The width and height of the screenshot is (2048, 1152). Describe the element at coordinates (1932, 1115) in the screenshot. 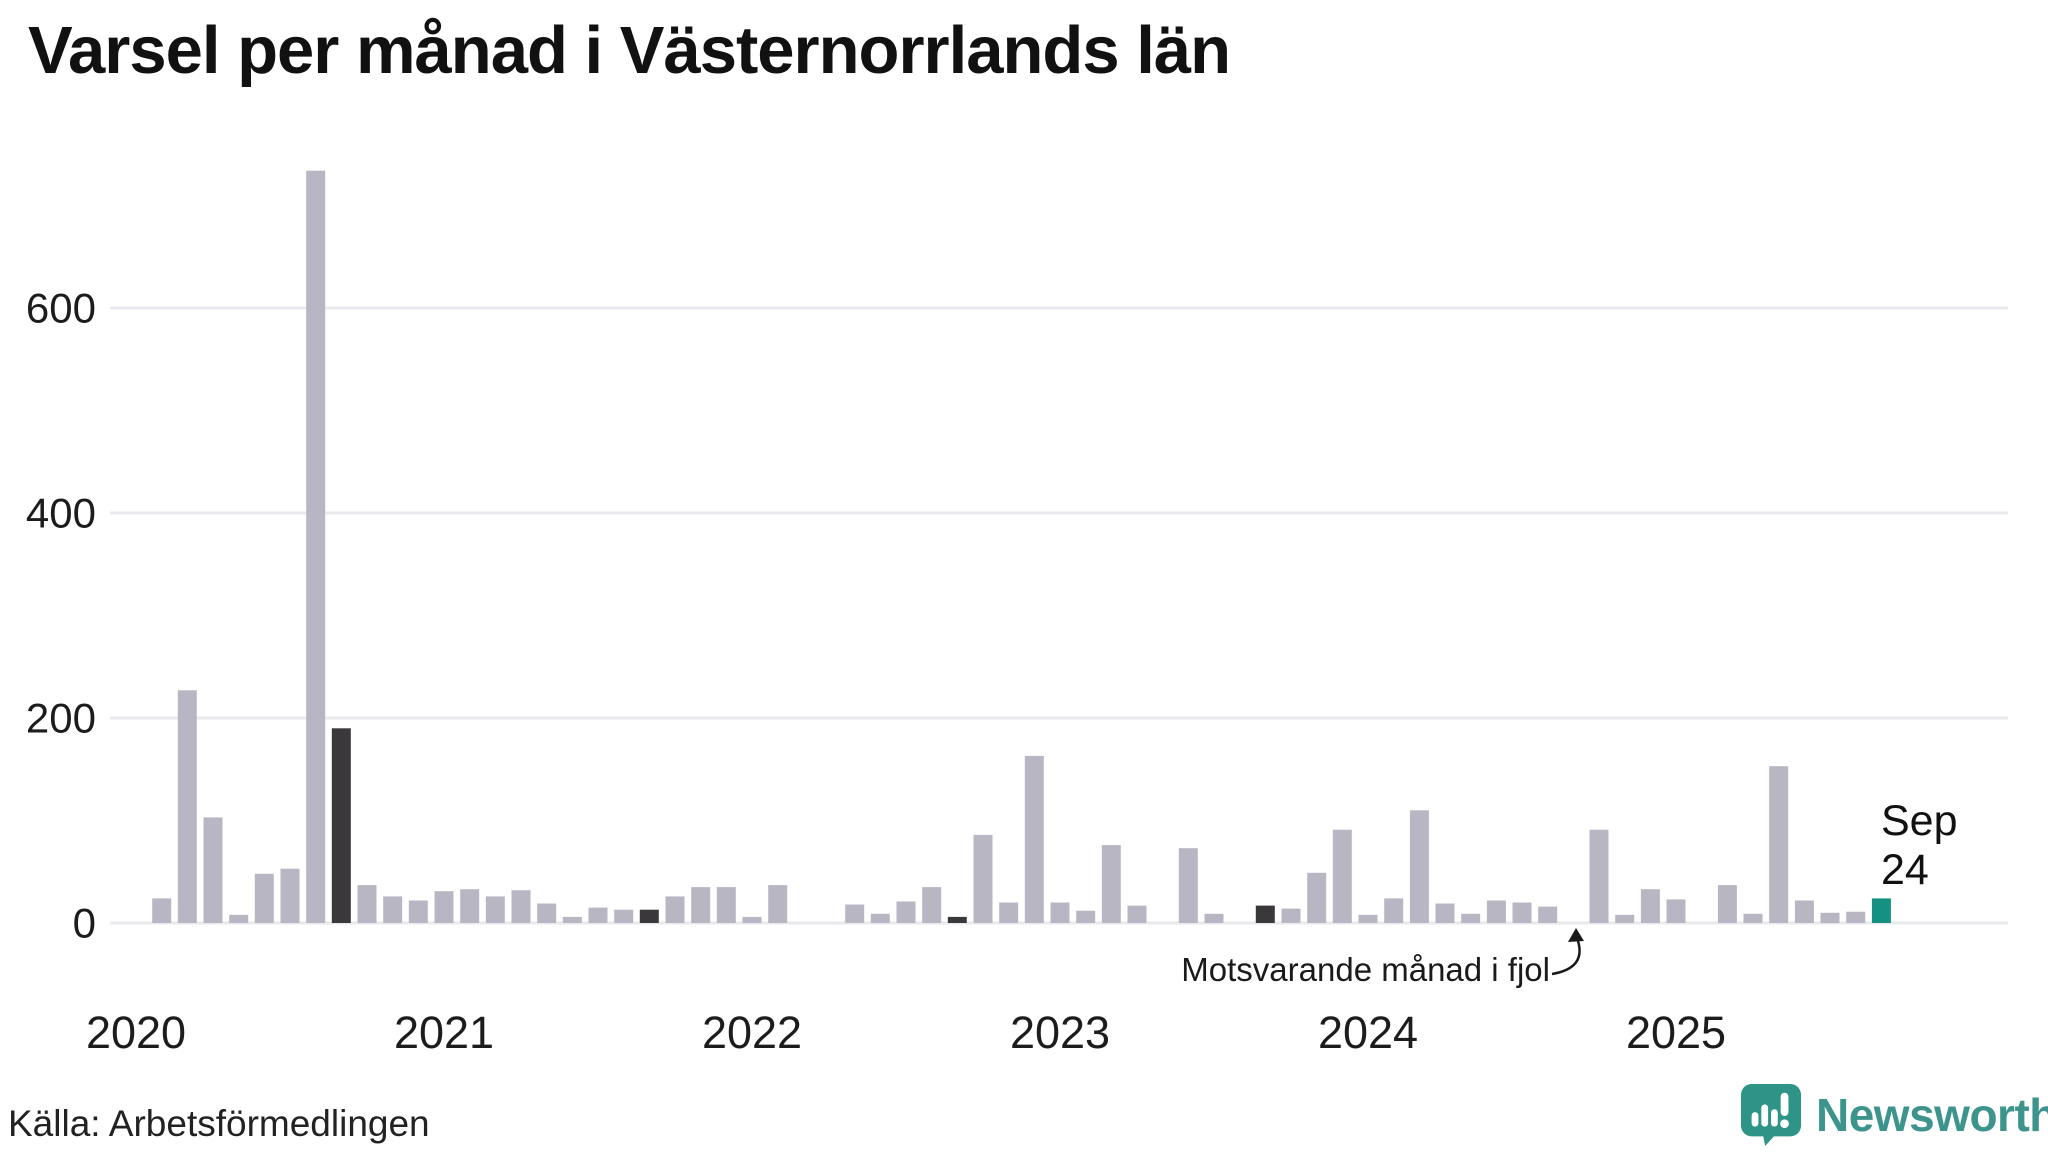

I see `newsworthy-logo-text: Newsworthy` at that location.